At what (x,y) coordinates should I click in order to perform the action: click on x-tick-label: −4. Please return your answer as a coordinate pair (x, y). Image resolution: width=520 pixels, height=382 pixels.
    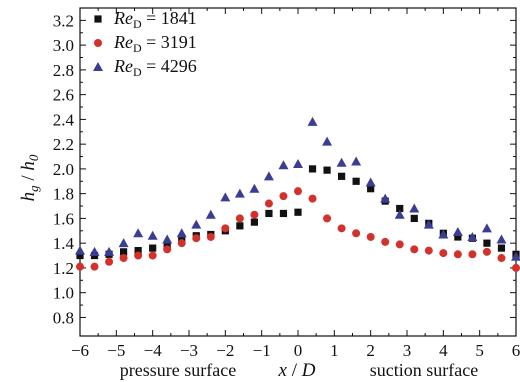
    Looking at the image, I should click on (153, 350).